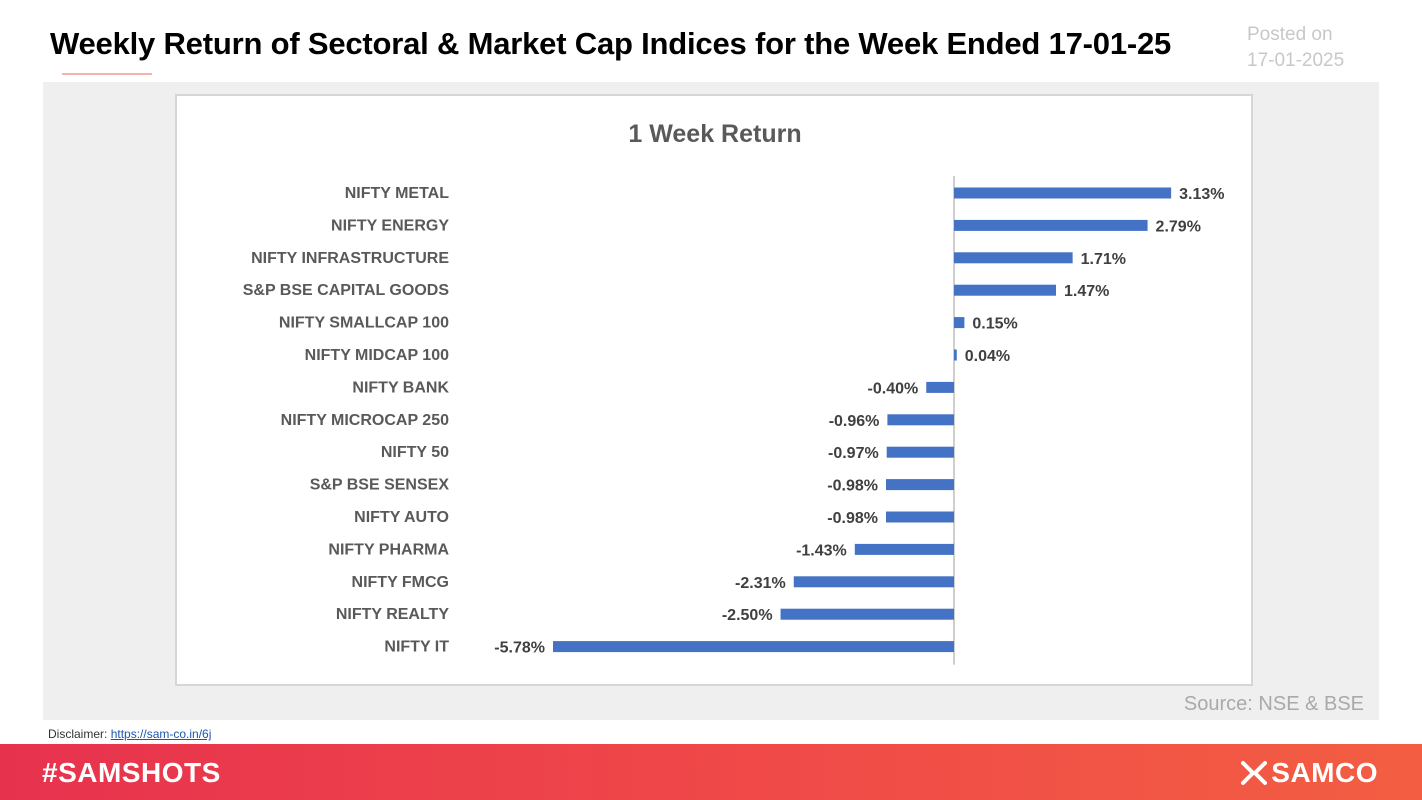  Describe the element at coordinates (388, 549) in the screenshot. I see `category-label: NIFTY PHARMA` at that location.